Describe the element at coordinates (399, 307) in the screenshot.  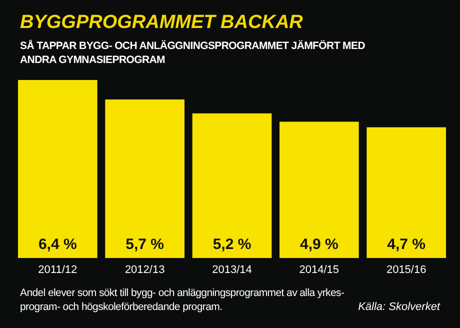
I see `text: Källa: Skolverket` at that location.